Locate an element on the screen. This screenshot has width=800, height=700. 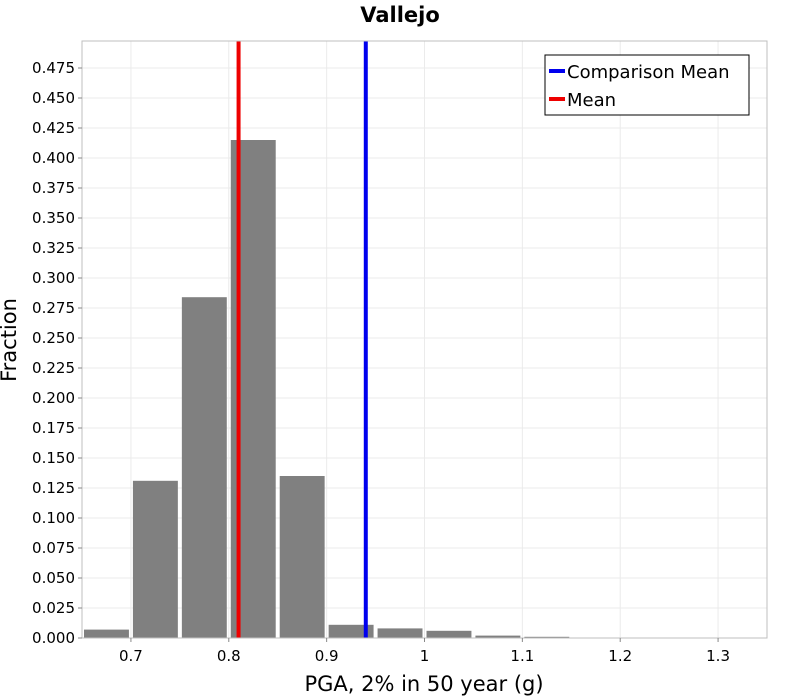
y-tick-label: 0.075 is located at coordinates (53, 548).